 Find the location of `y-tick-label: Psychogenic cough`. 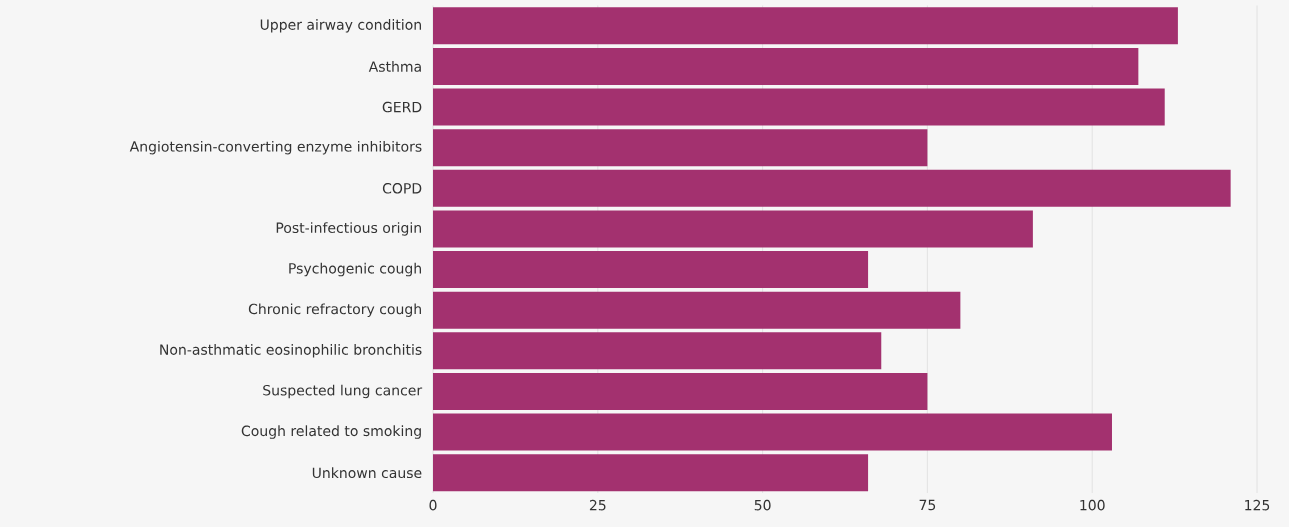

y-tick-label: Psychogenic cough is located at coordinates (355, 269).